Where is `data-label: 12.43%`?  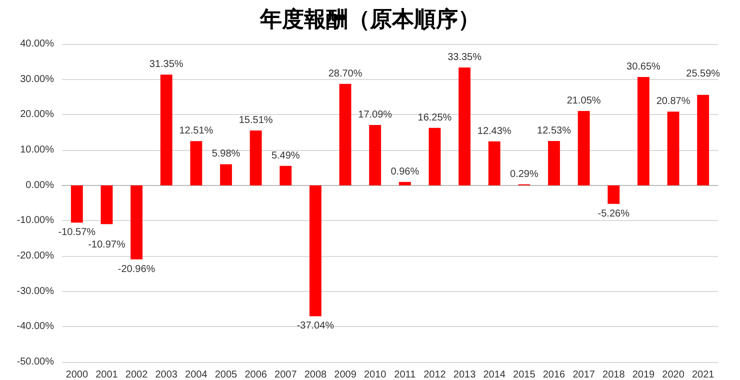 data-label: 12.43% is located at coordinates (494, 131).